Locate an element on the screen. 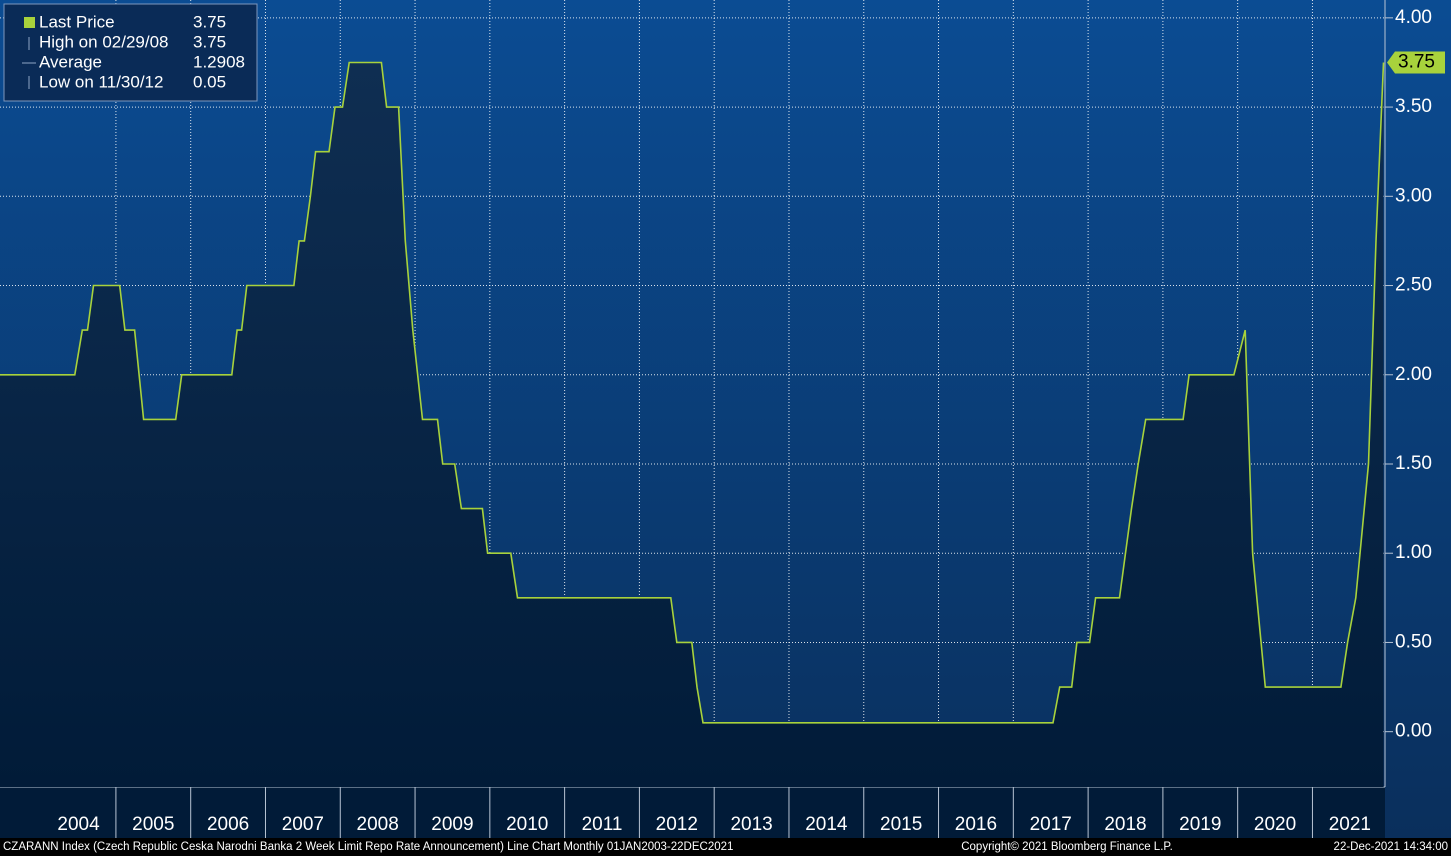 Image resolution: width=1451 pixels, height=856 pixels. legend-label: Average is located at coordinates (70, 61).